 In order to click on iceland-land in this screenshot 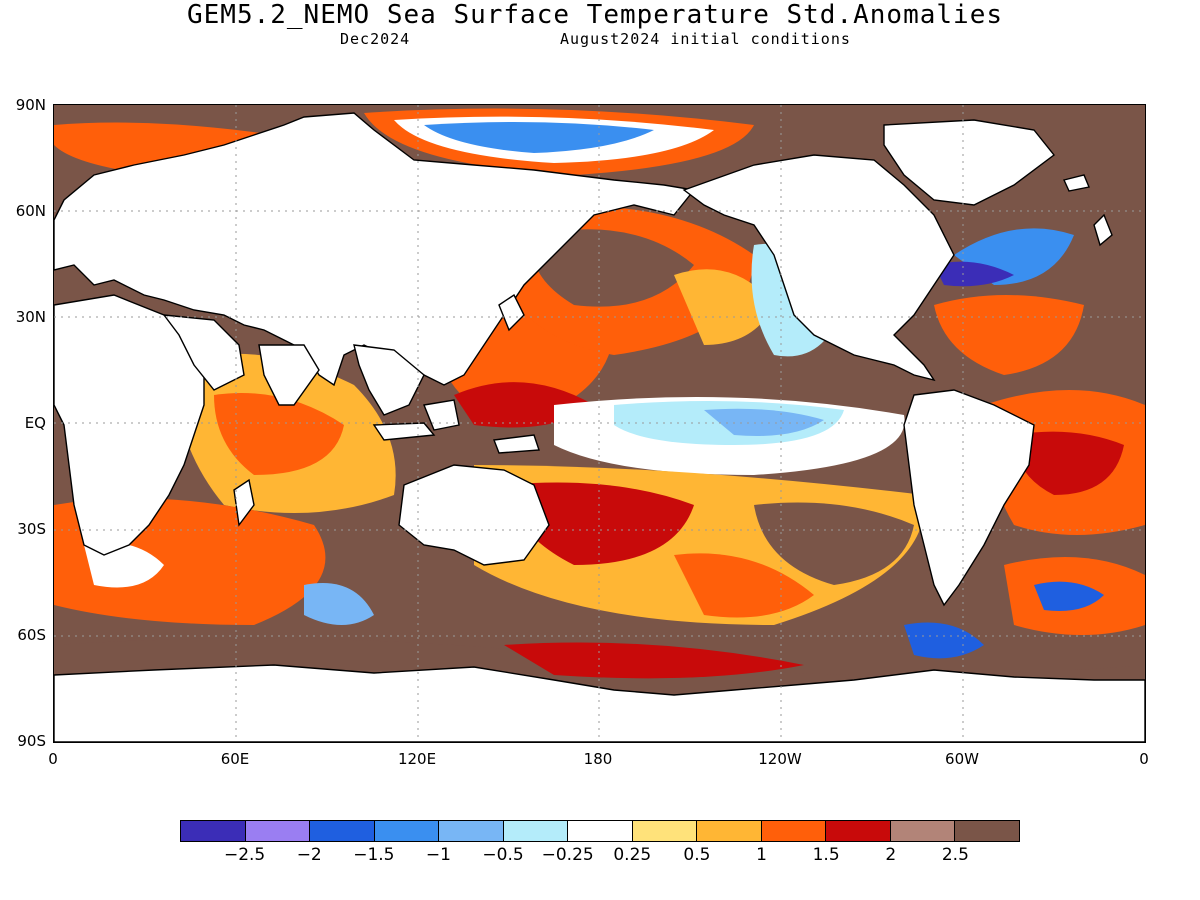, I will do `click(1076, 183)`.